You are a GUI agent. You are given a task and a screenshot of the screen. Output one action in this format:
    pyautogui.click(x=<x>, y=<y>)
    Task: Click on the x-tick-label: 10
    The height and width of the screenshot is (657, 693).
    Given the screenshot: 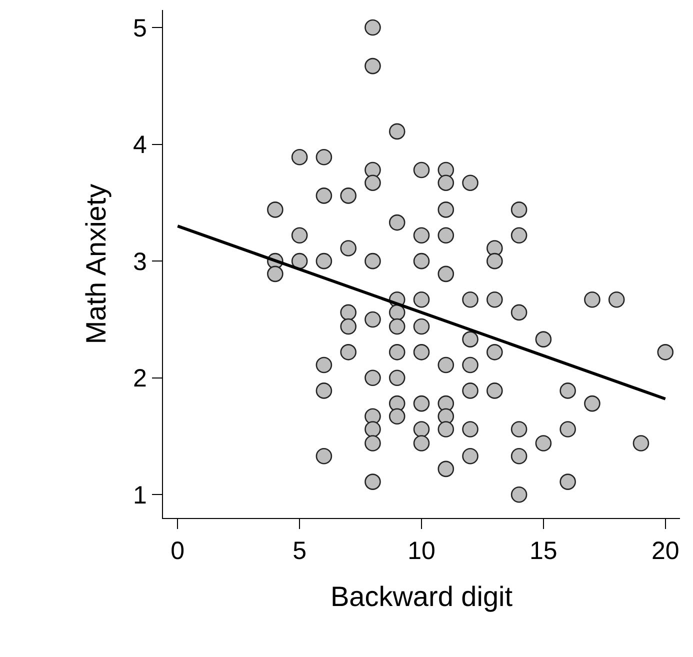 What is the action you would take?
    pyautogui.click(x=422, y=551)
    